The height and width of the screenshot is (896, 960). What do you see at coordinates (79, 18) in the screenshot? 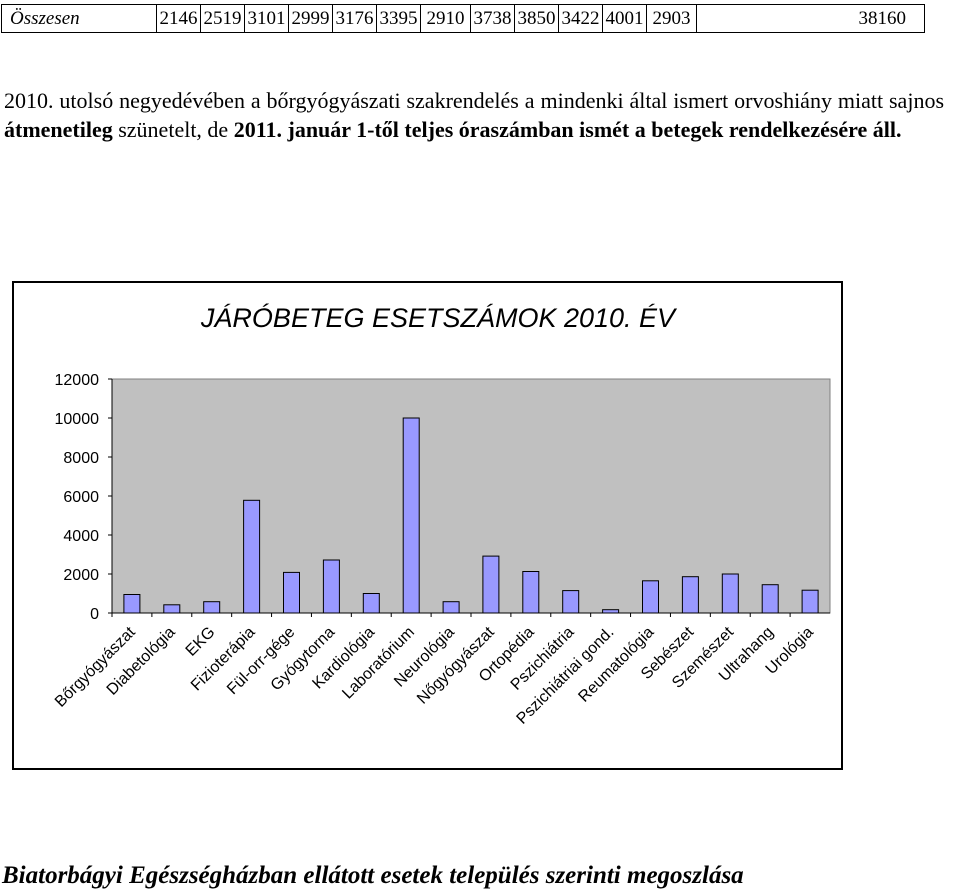
I see `summary-label: Összesen` at bounding box center [79, 18].